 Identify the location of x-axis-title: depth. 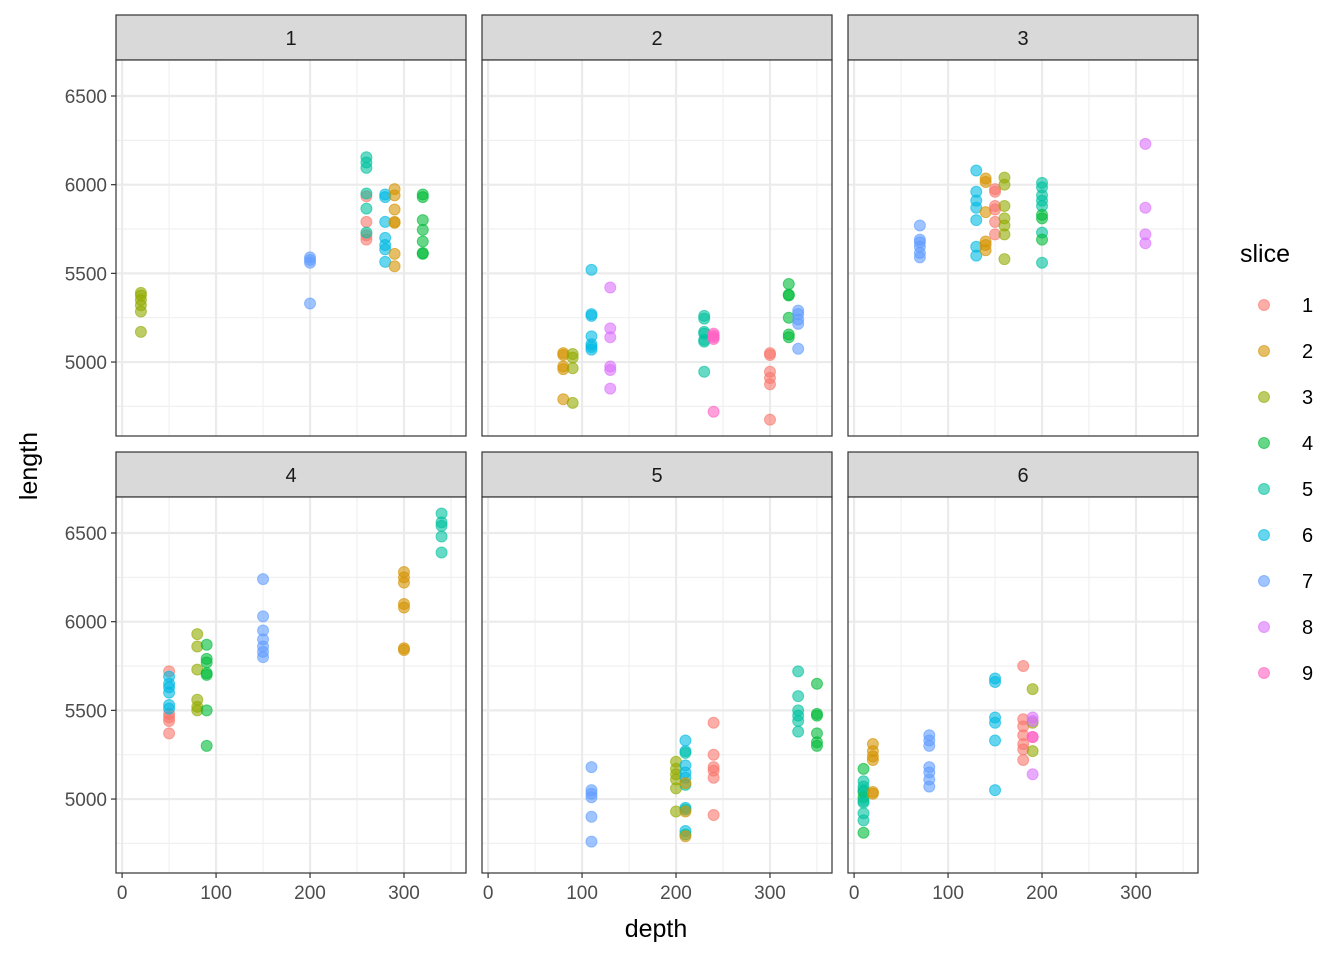
(656, 929).